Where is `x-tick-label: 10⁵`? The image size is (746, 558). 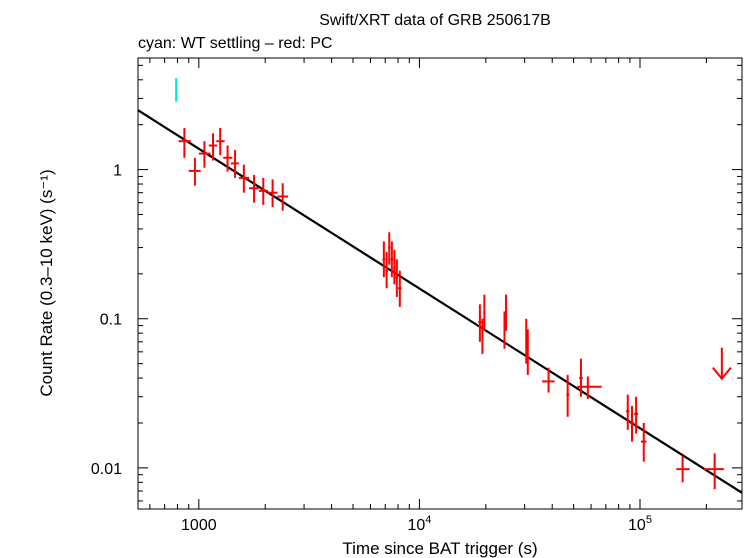
x-tick-label: 10⁵ is located at coordinates (640, 524).